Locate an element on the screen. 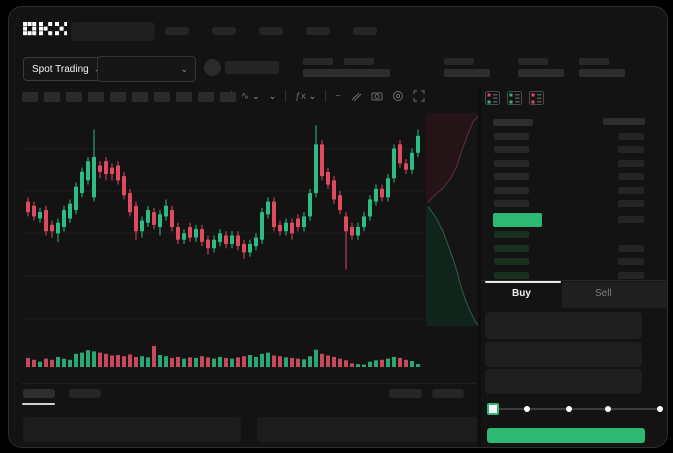  orderbook-price-header-placeholder is located at coordinates (513, 122).